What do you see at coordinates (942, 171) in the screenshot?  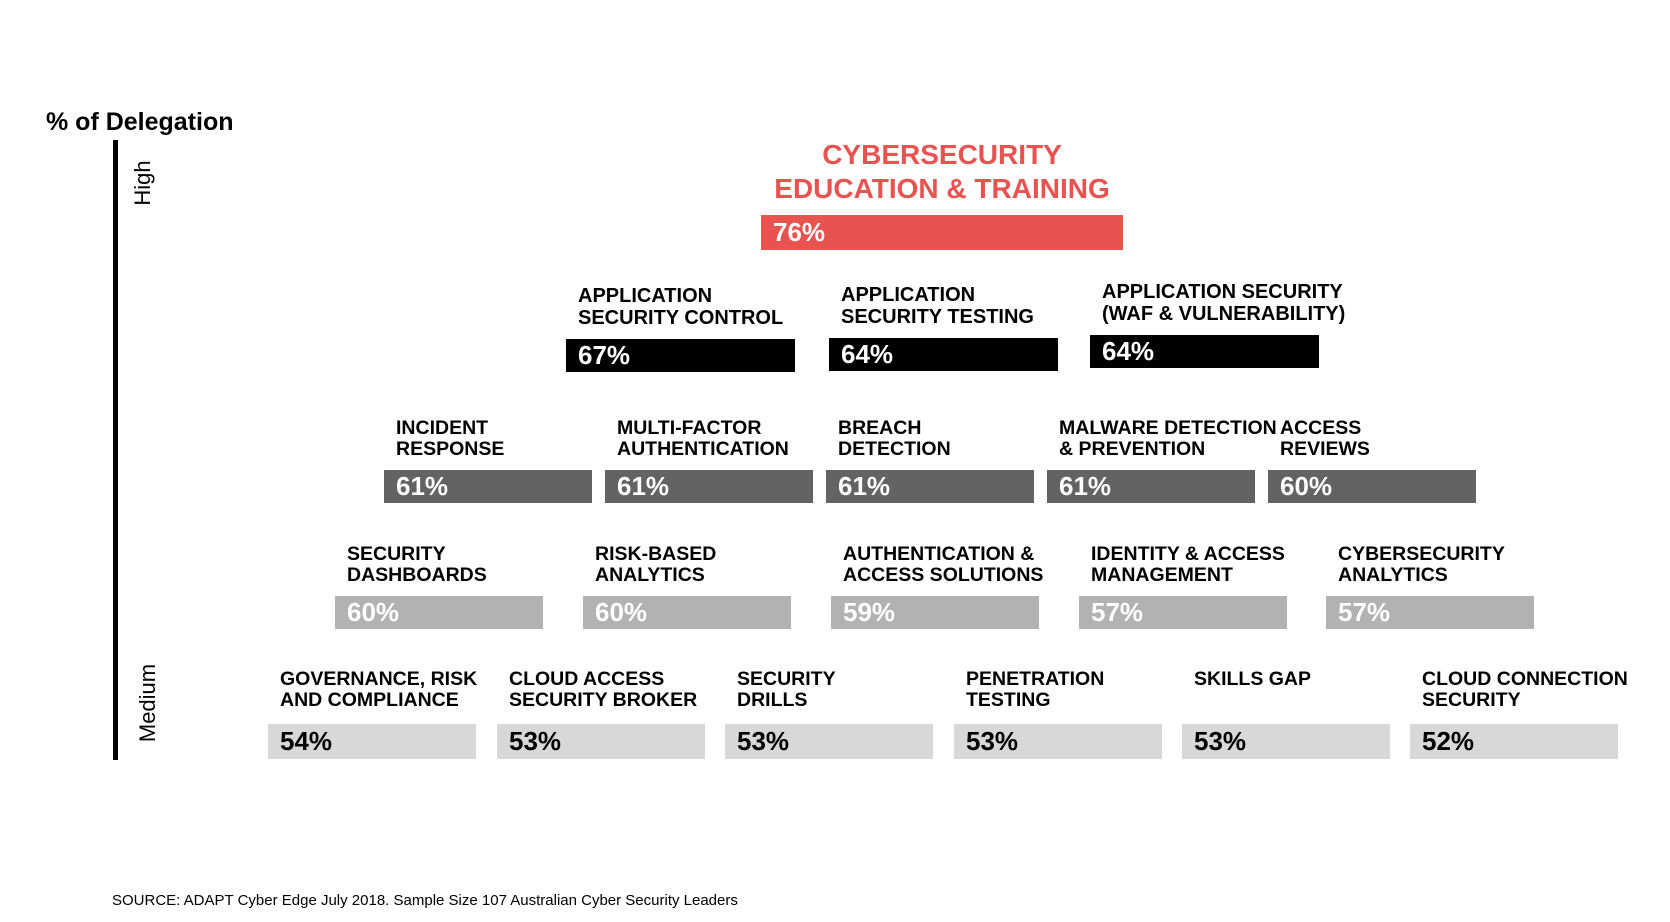 I see `category-label: CYBERSECURITY EDUCATION & TRAINING` at bounding box center [942, 171].